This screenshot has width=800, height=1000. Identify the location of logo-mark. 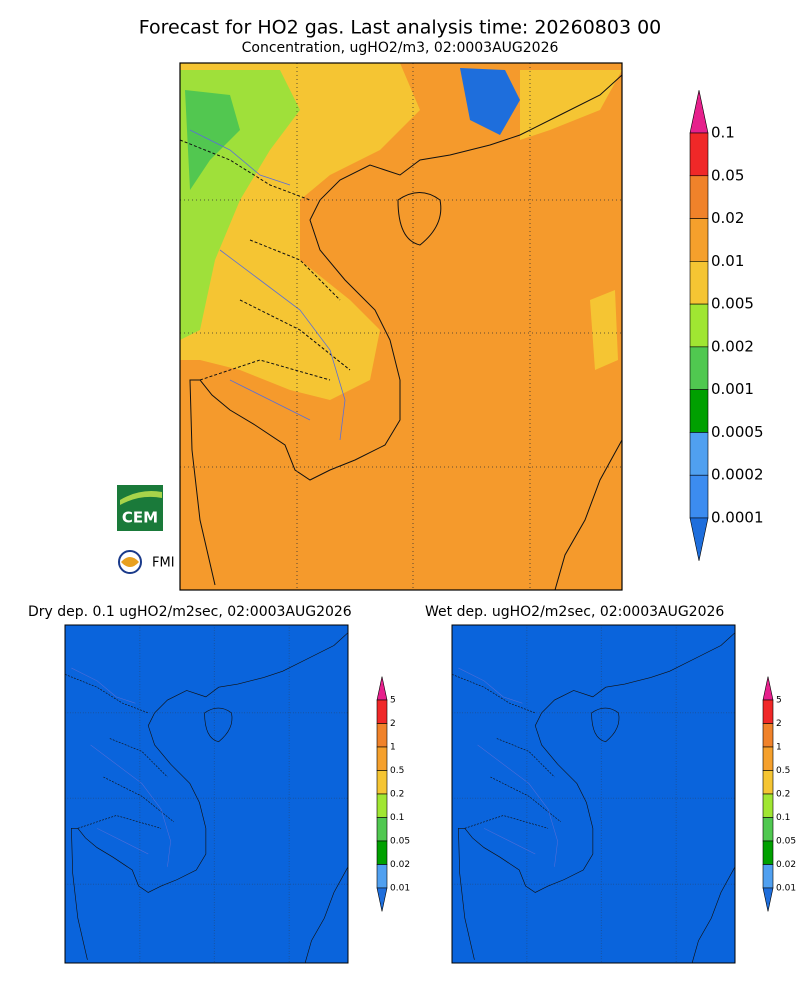
(130, 562).